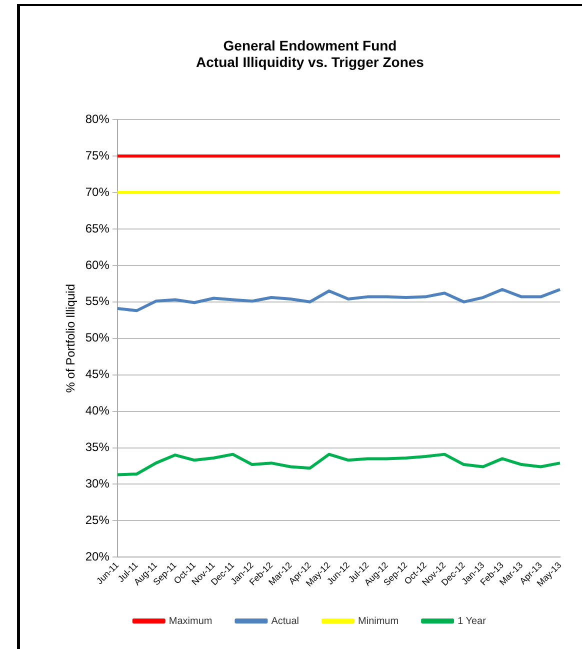 The image size is (582, 649). What do you see at coordinates (97, 191) in the screenshot?
I see `y-tick-label: 70%` at bounding box center [97, 191].